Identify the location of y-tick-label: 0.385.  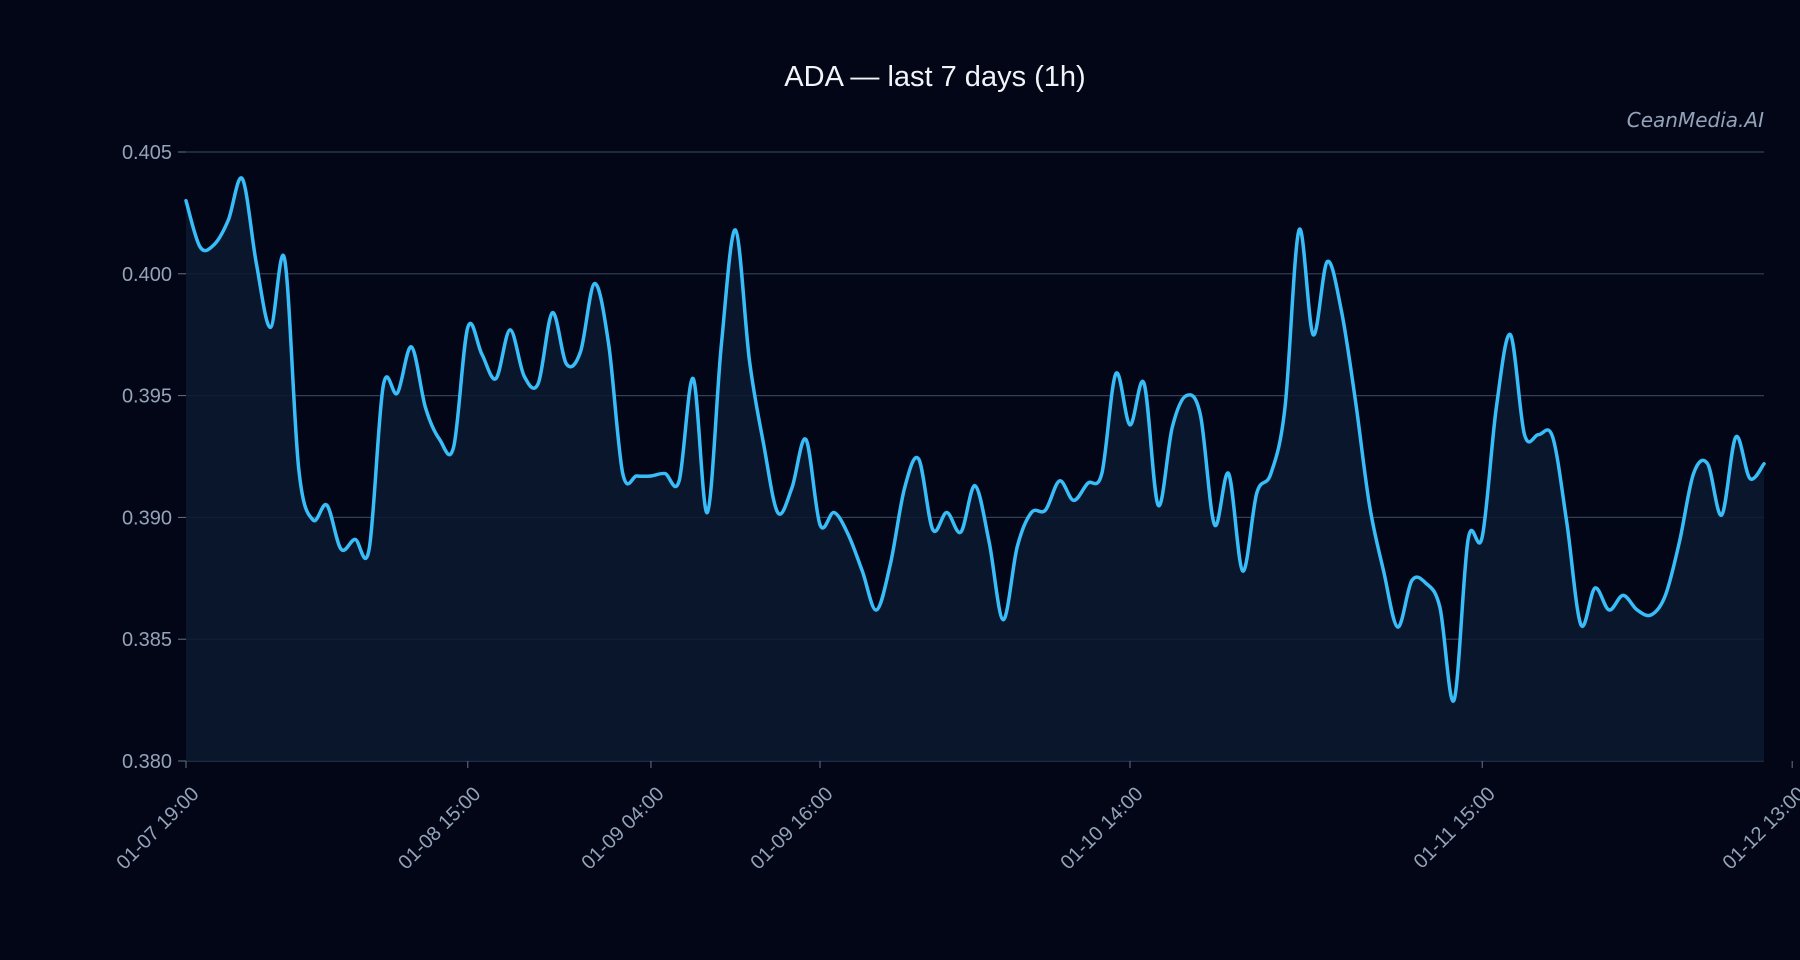
(147, 640).